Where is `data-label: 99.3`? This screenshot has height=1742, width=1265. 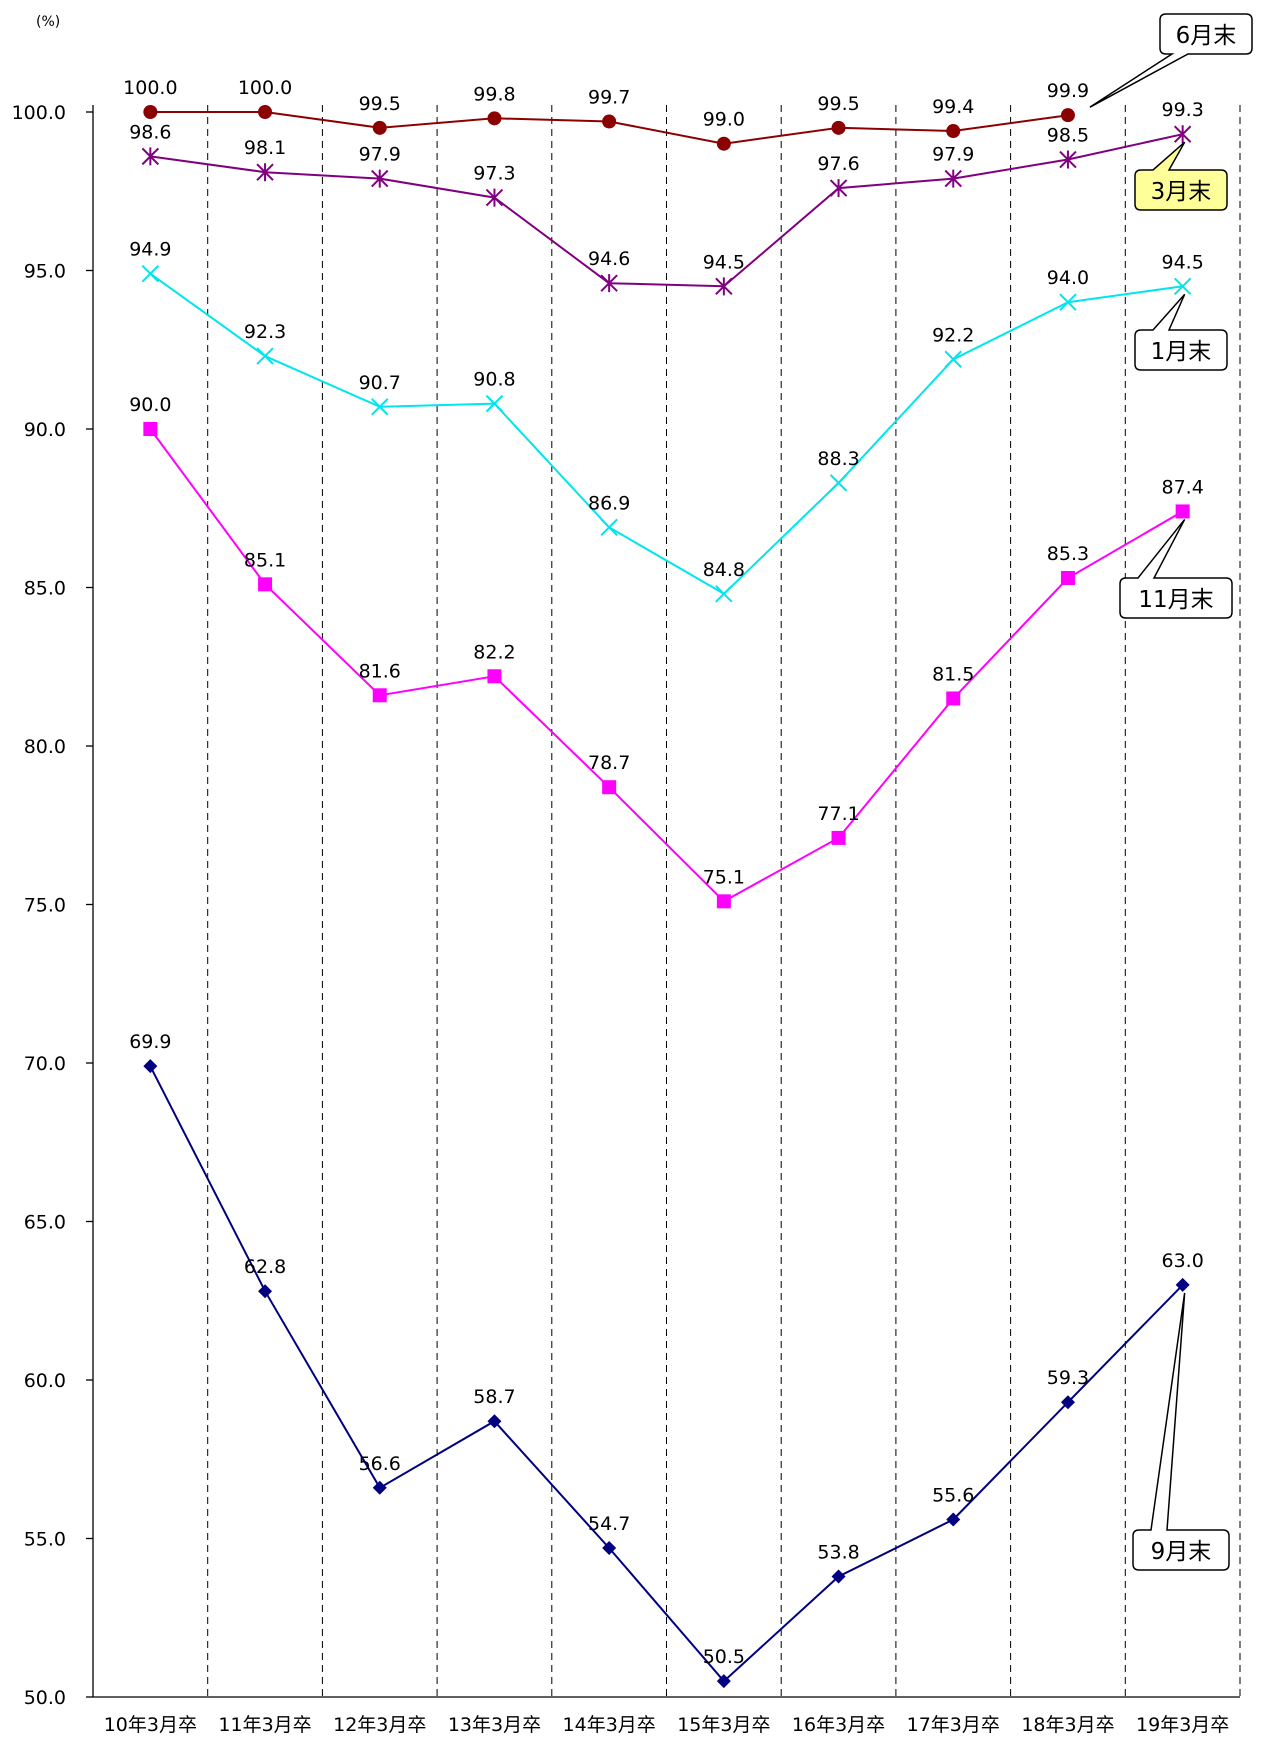 data-label: 99.3 is located at coordinates (1182, 110).